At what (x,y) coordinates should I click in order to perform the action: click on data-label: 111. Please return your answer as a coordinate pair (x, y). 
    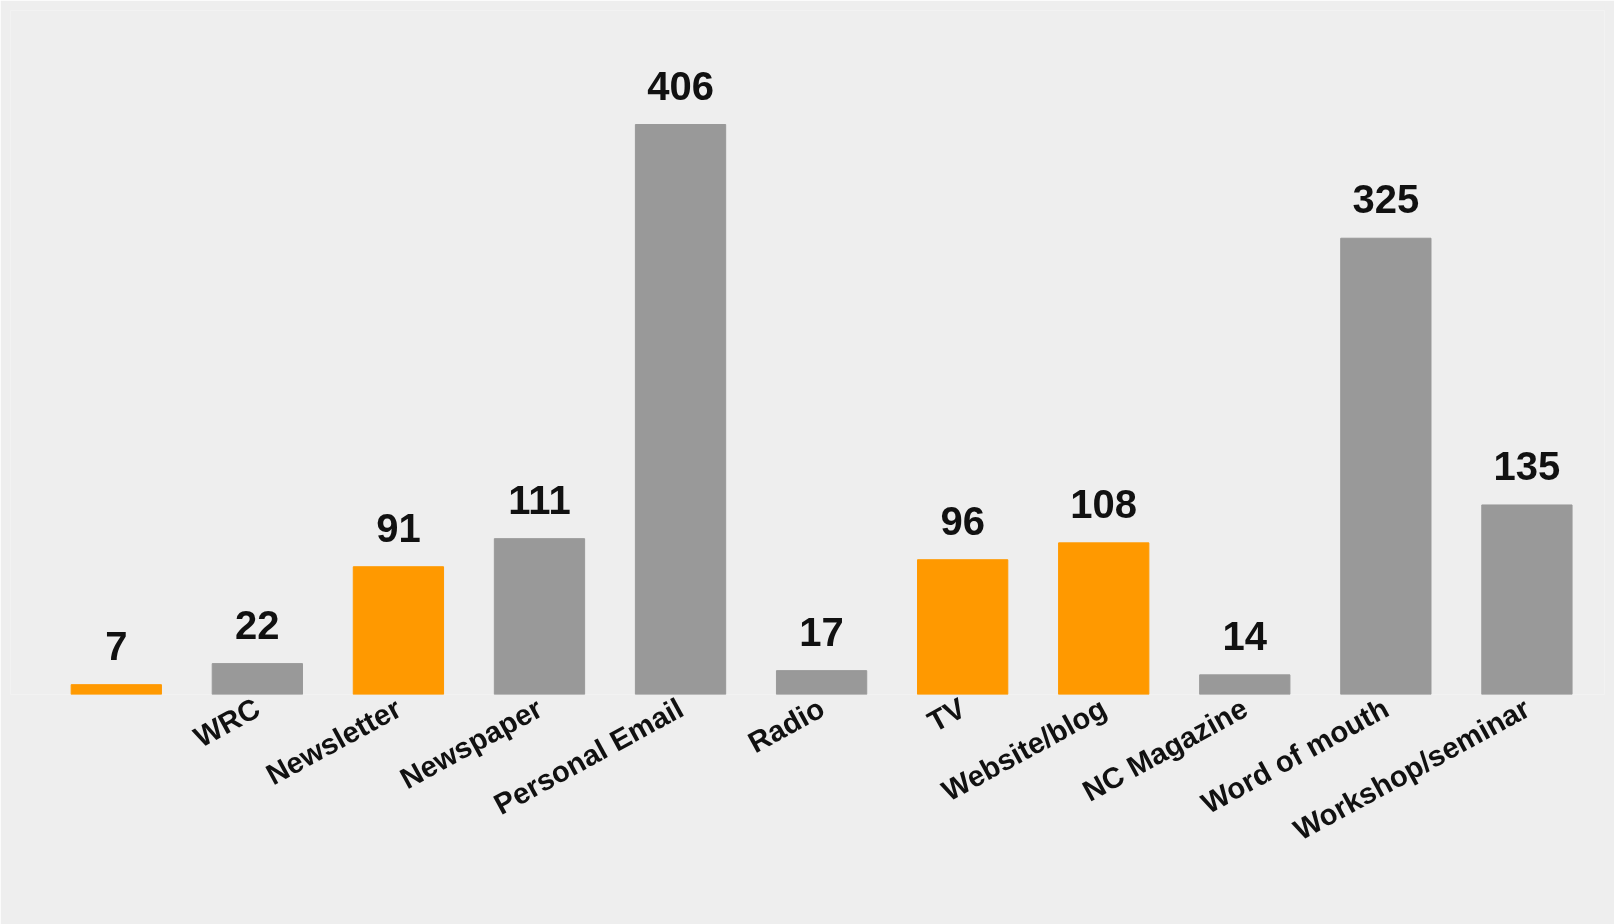
    Looking at the image, I should click on (539, 499).